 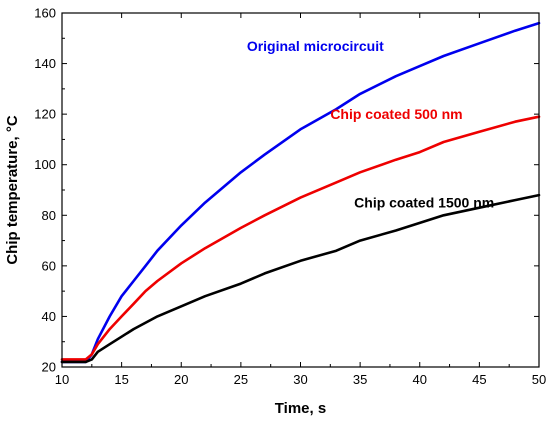 What do you see at coordinates (315, 46) in the screenshot?
I see `series-label-0: Original microcircuit` at bounding box center [315, 46].